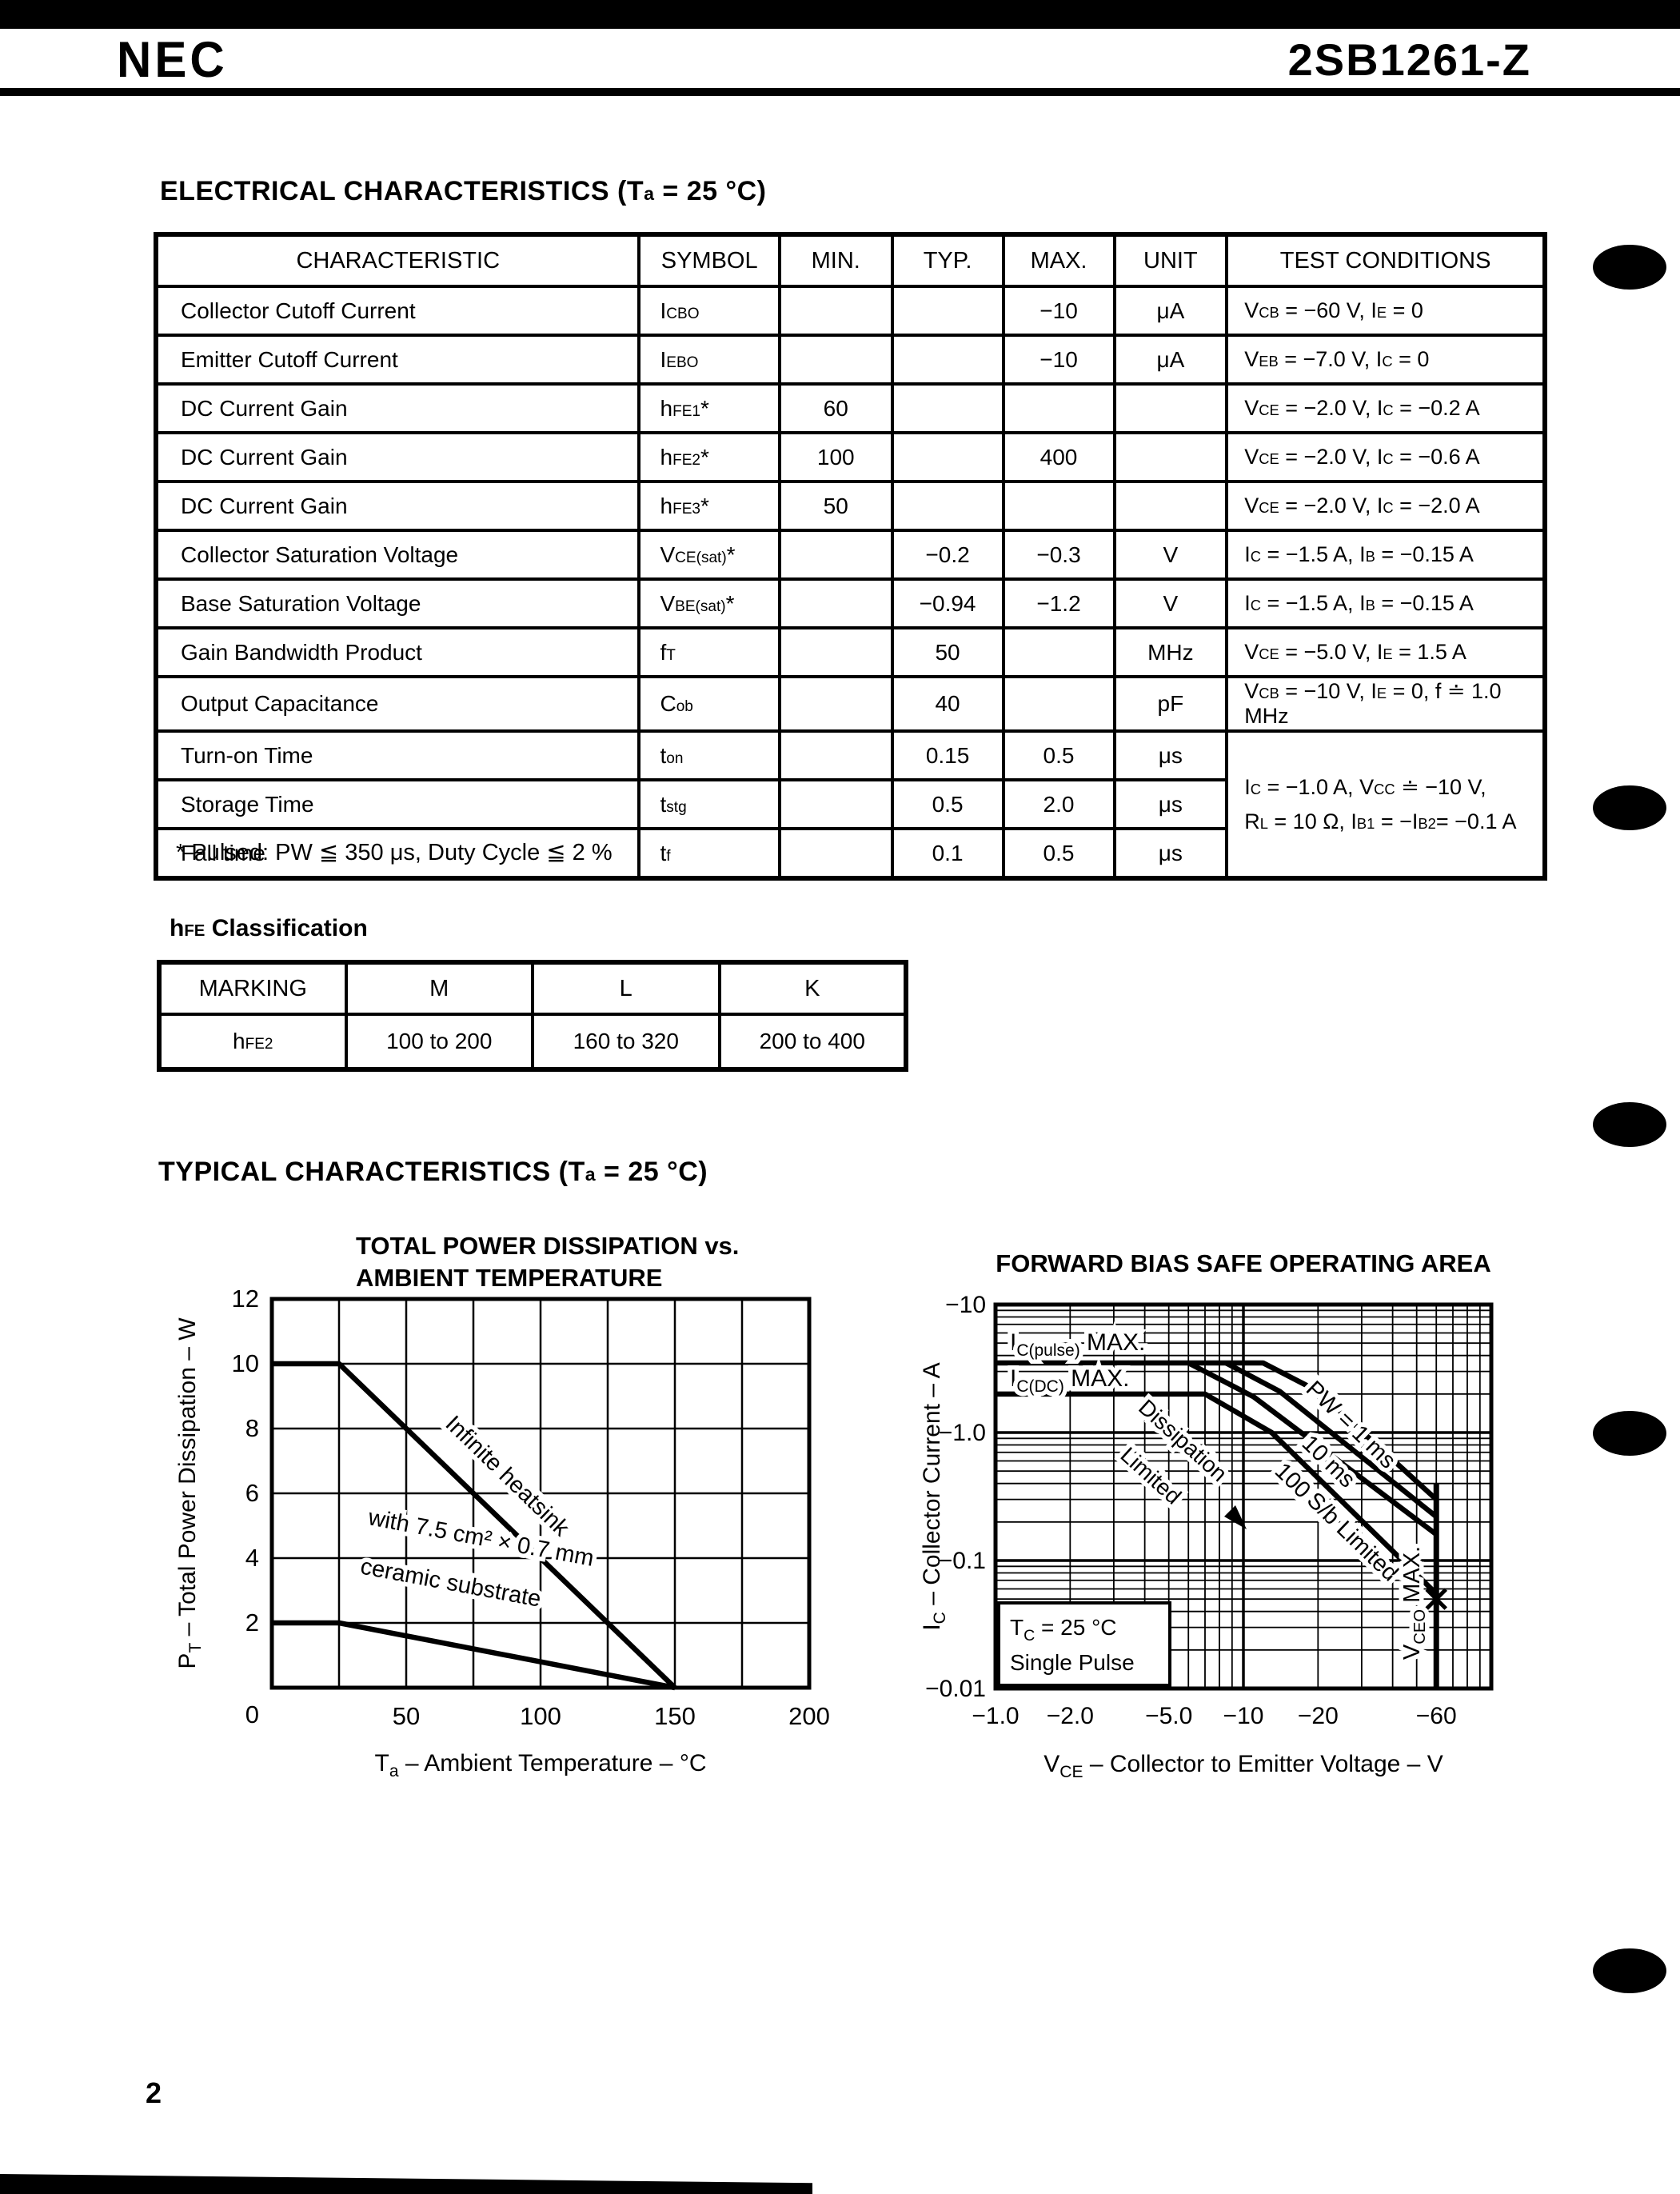  Describe the element at coordinates (245, 1299) in the screenshot. I see `y-tick-label: 12` at that location.